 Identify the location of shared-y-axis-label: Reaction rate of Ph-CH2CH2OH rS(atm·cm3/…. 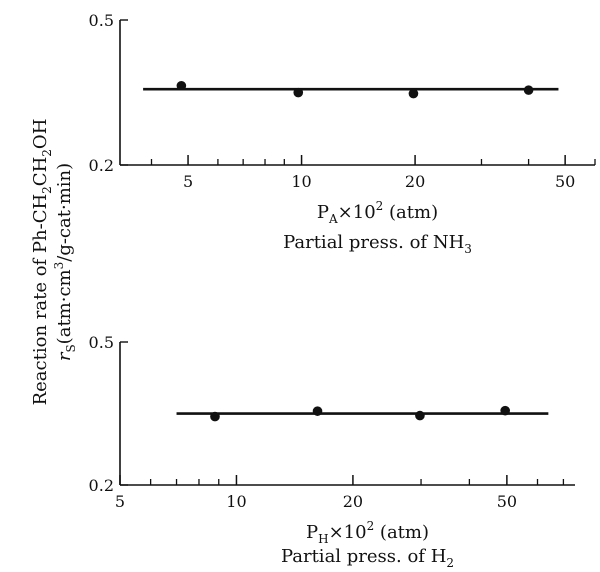
(54, 262).